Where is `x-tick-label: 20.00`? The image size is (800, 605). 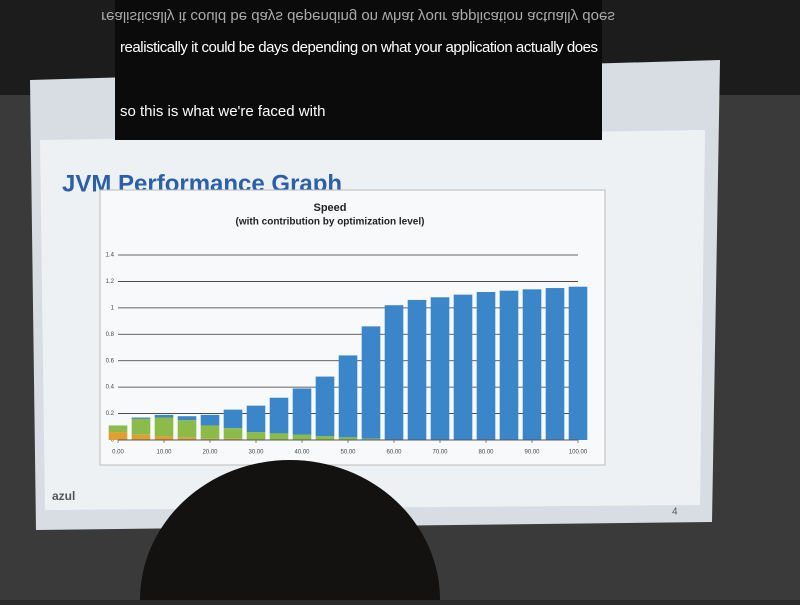
x-tick-label: 20.00 is located at coordinates (210, 453).